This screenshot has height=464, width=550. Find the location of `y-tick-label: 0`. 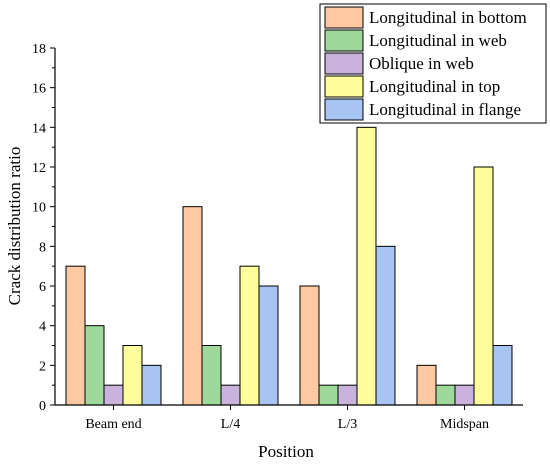

y-tick-label: 0 is located at coordinates (42, 406).